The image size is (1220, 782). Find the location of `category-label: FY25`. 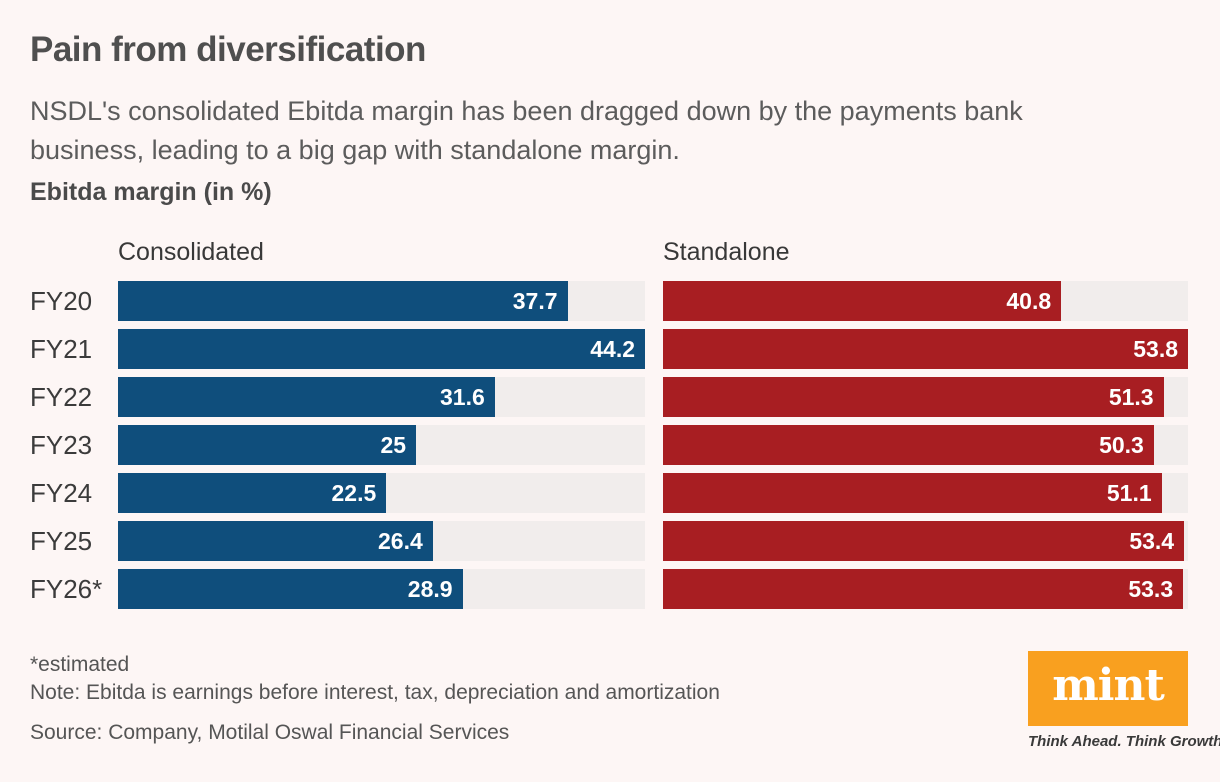

category-label: FY25 is located at coordinates (61, 541).